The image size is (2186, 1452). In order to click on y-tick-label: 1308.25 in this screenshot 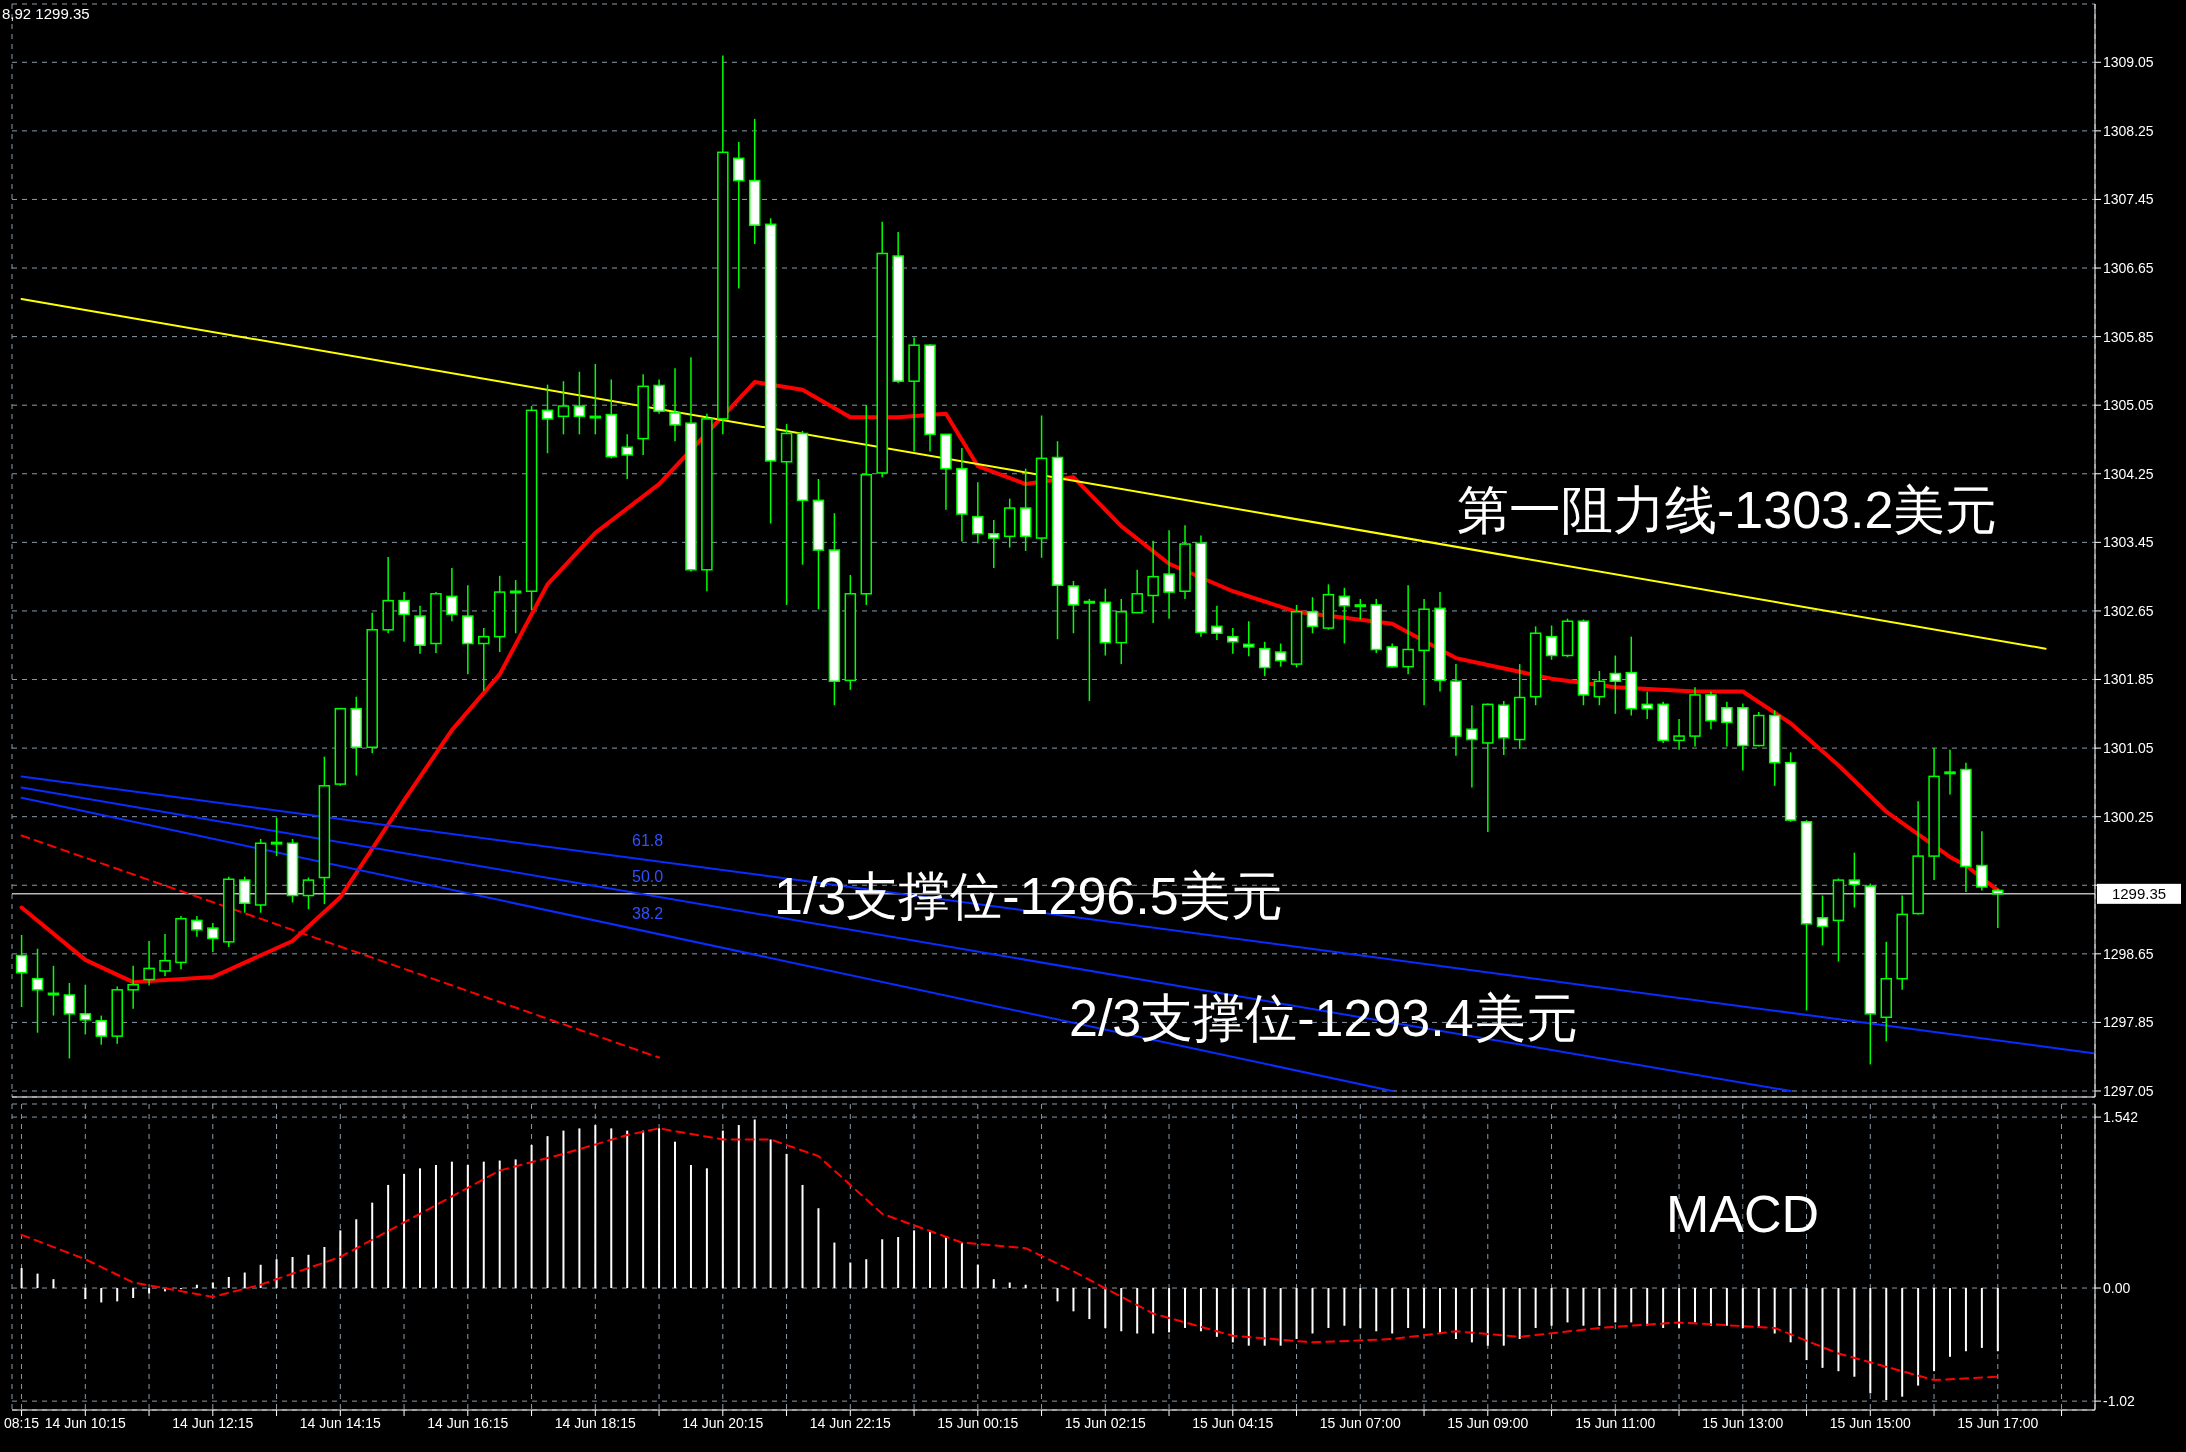, I will do `click(2128, 130)`.